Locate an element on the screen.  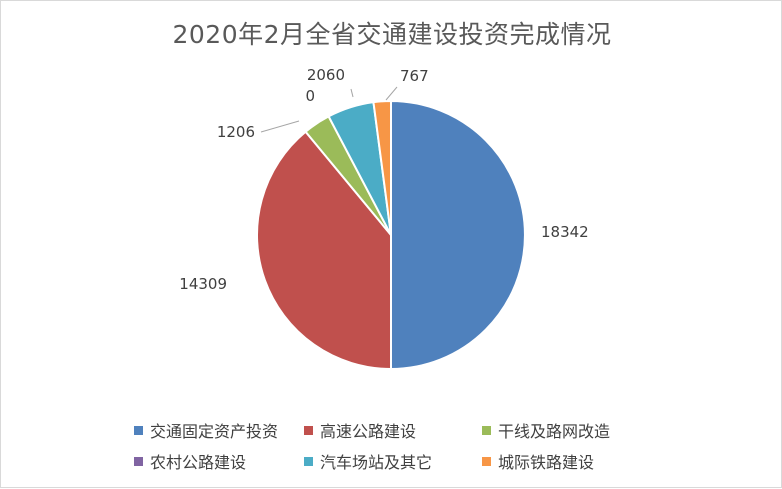
data-label-4: 0 is located at coordinates (310, 96).